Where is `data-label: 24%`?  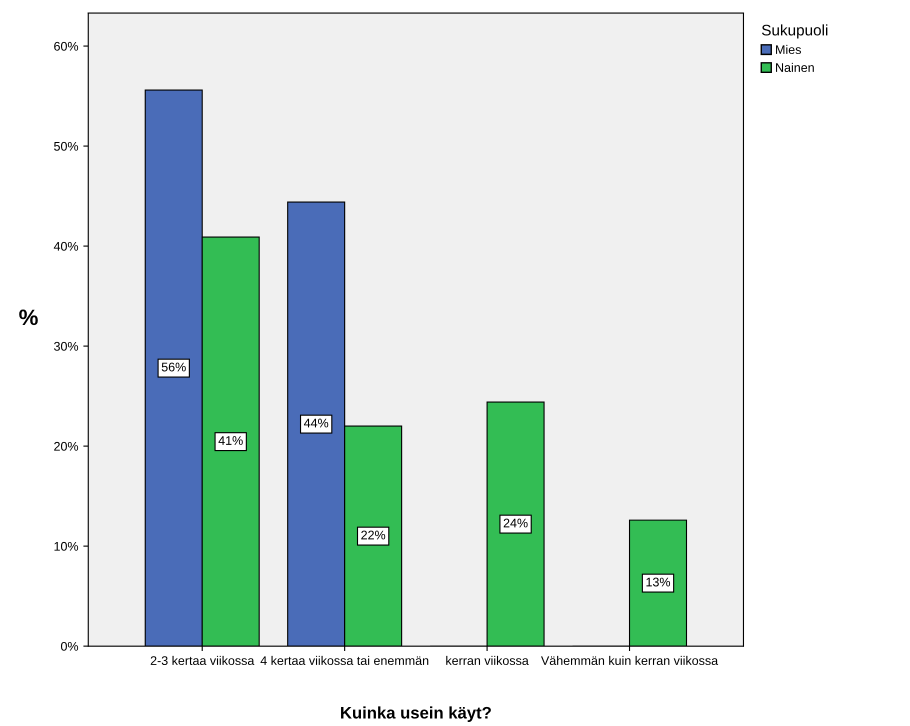 data-label: 24% is located at coordinates (516, 523).